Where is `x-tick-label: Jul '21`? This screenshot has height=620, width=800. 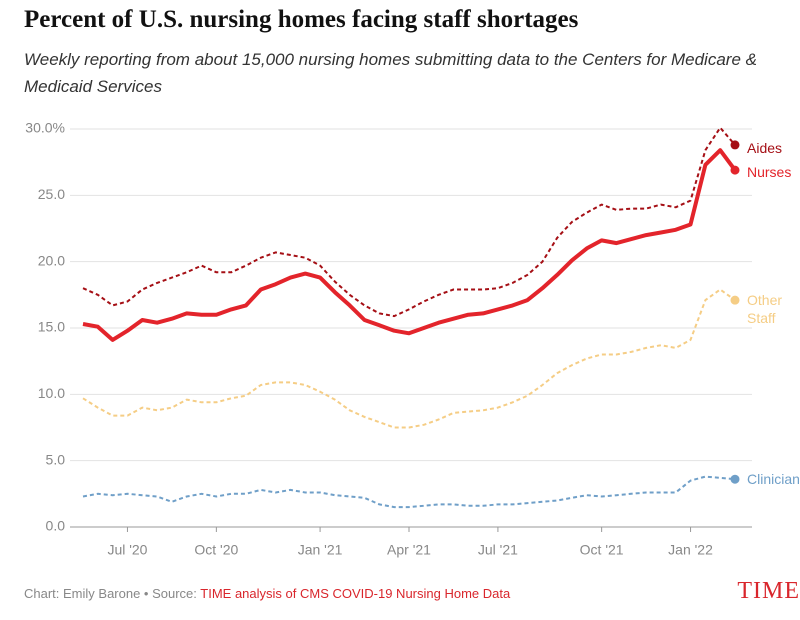 x-tick-label: Jul '21 is located at coordinates (498, 550).